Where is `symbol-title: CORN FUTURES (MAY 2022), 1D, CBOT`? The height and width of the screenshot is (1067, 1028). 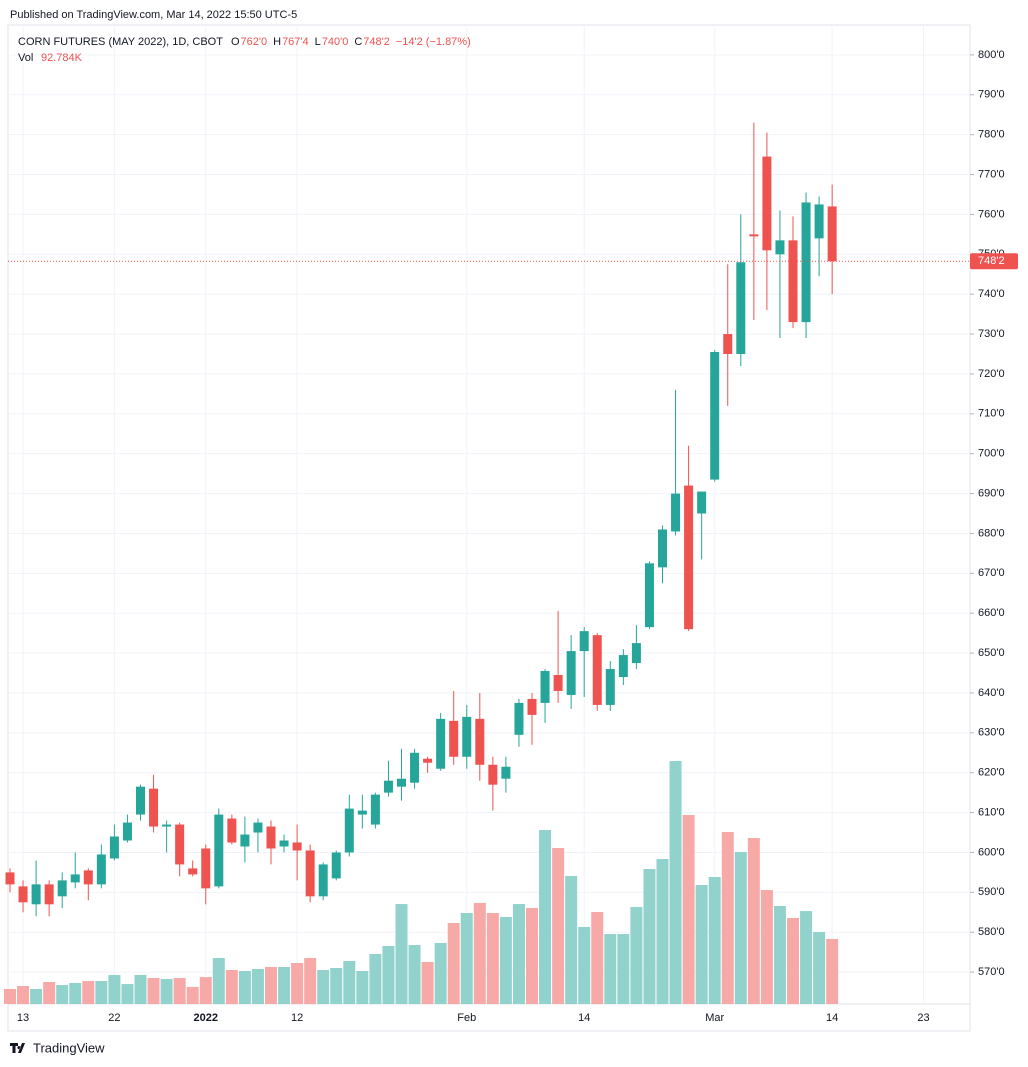
symbol-title: CORN FUTURES (MAY 2022), 1D, CBOT is located at coordinates (120, 42).